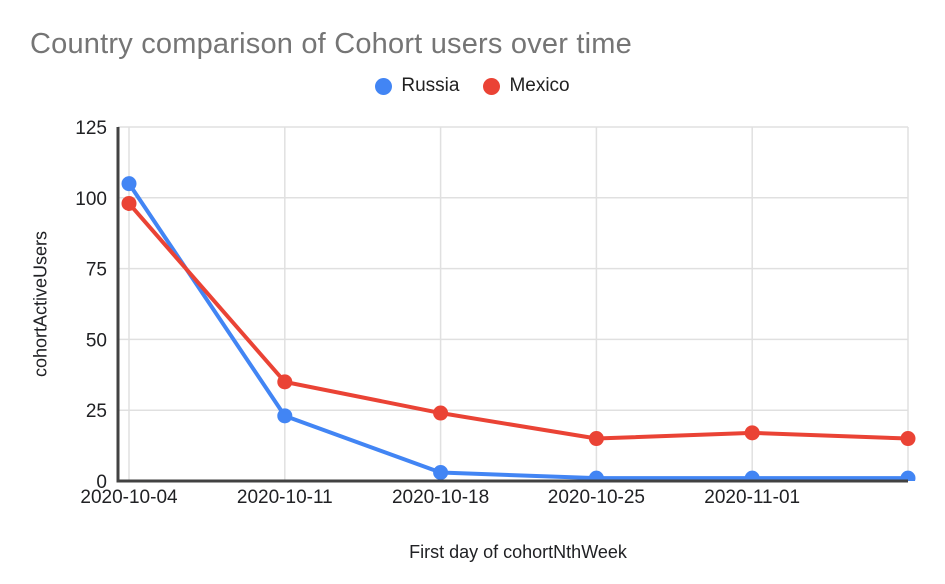 This screenshot has width=945, height=584. Describe the element at coordinates (96, 270) in the screenshot. I see `y-tick-label: 75` at that location.